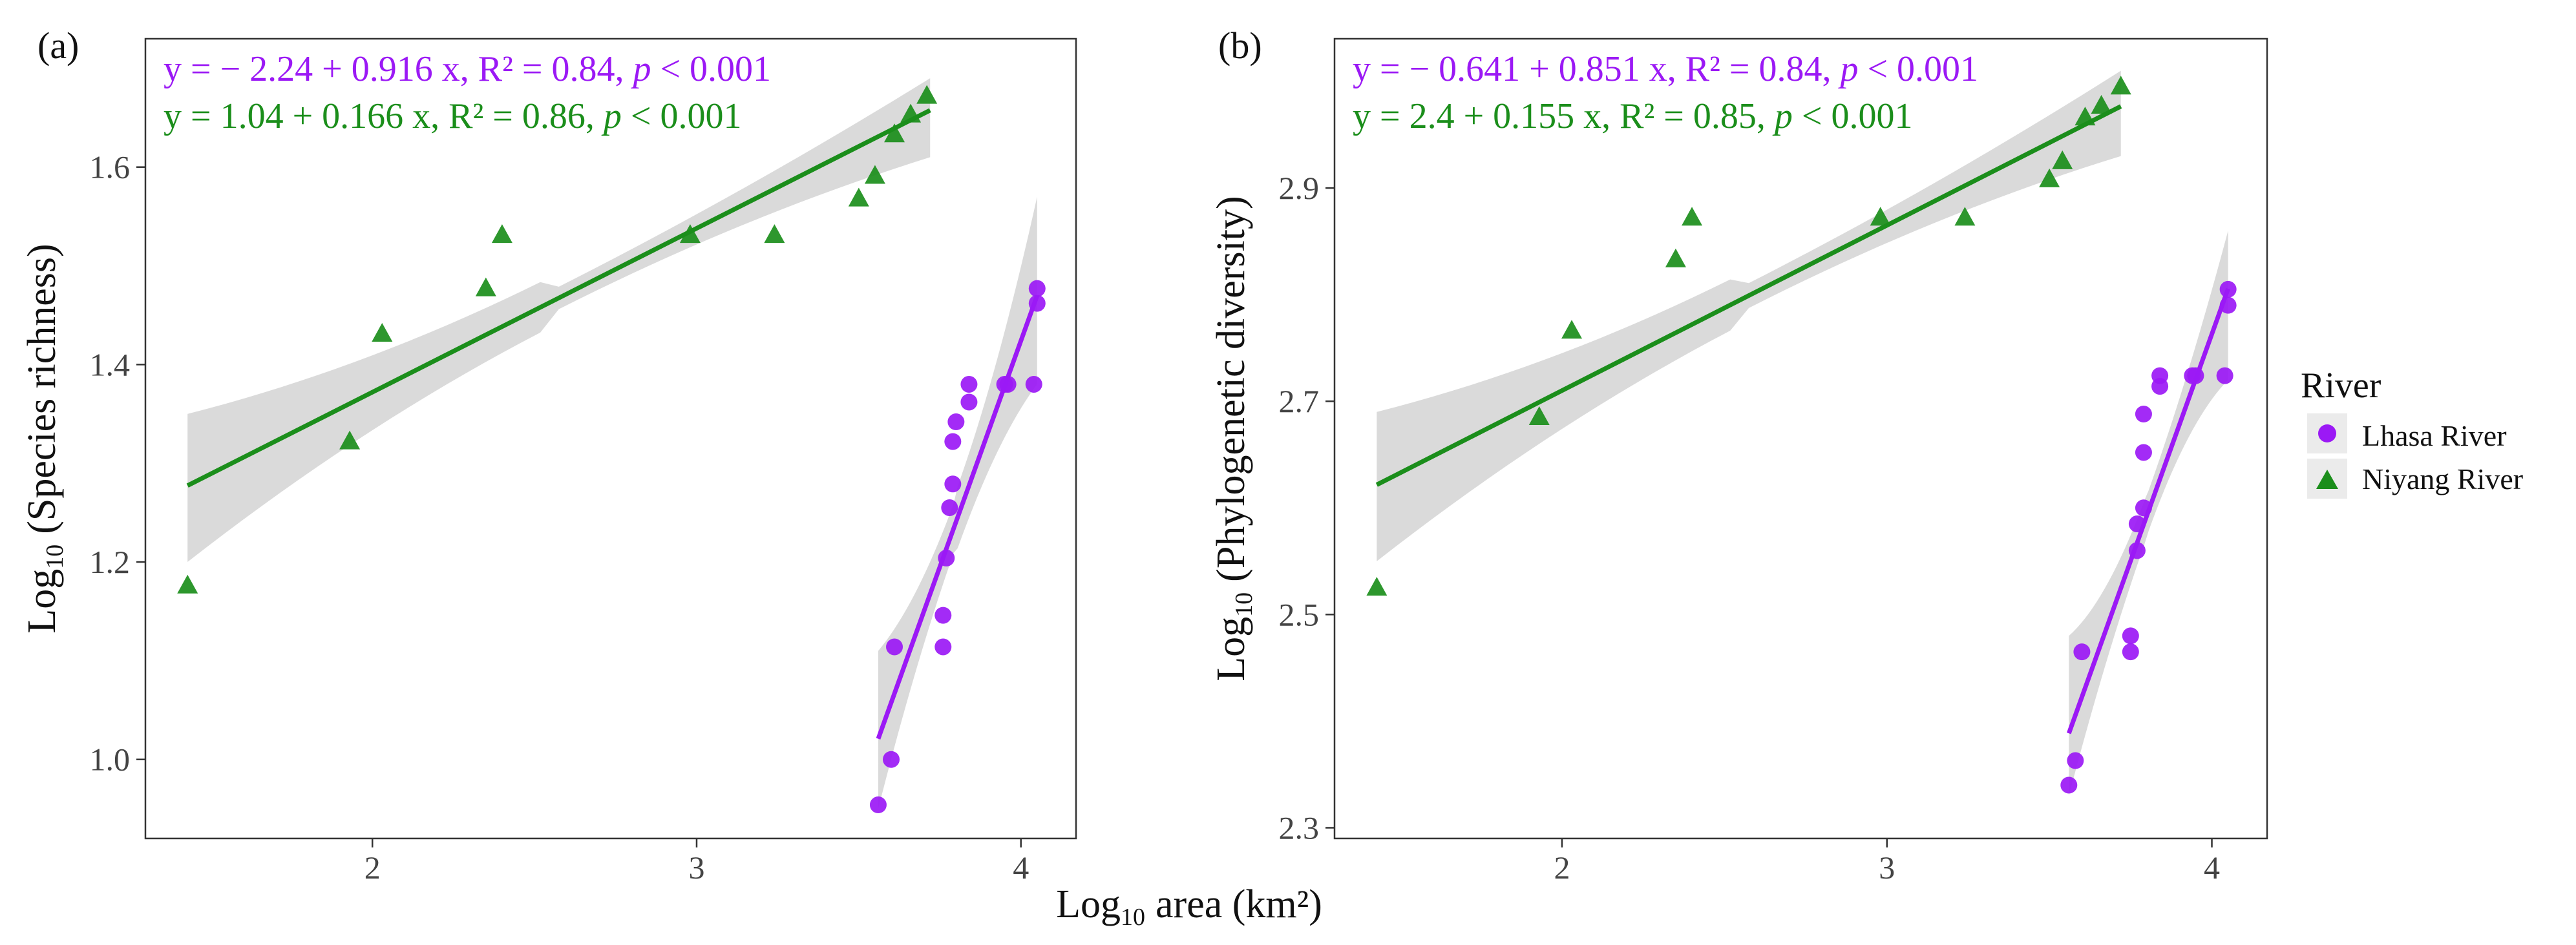  I want to click on regression-line-lhasa, so click(958, 517).